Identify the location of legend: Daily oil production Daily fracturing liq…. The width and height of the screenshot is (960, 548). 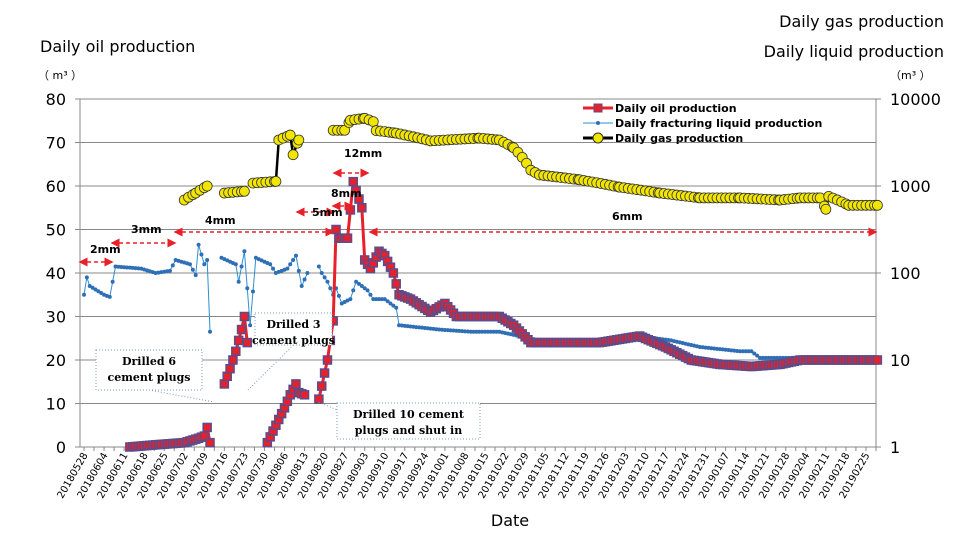
(702, 123).